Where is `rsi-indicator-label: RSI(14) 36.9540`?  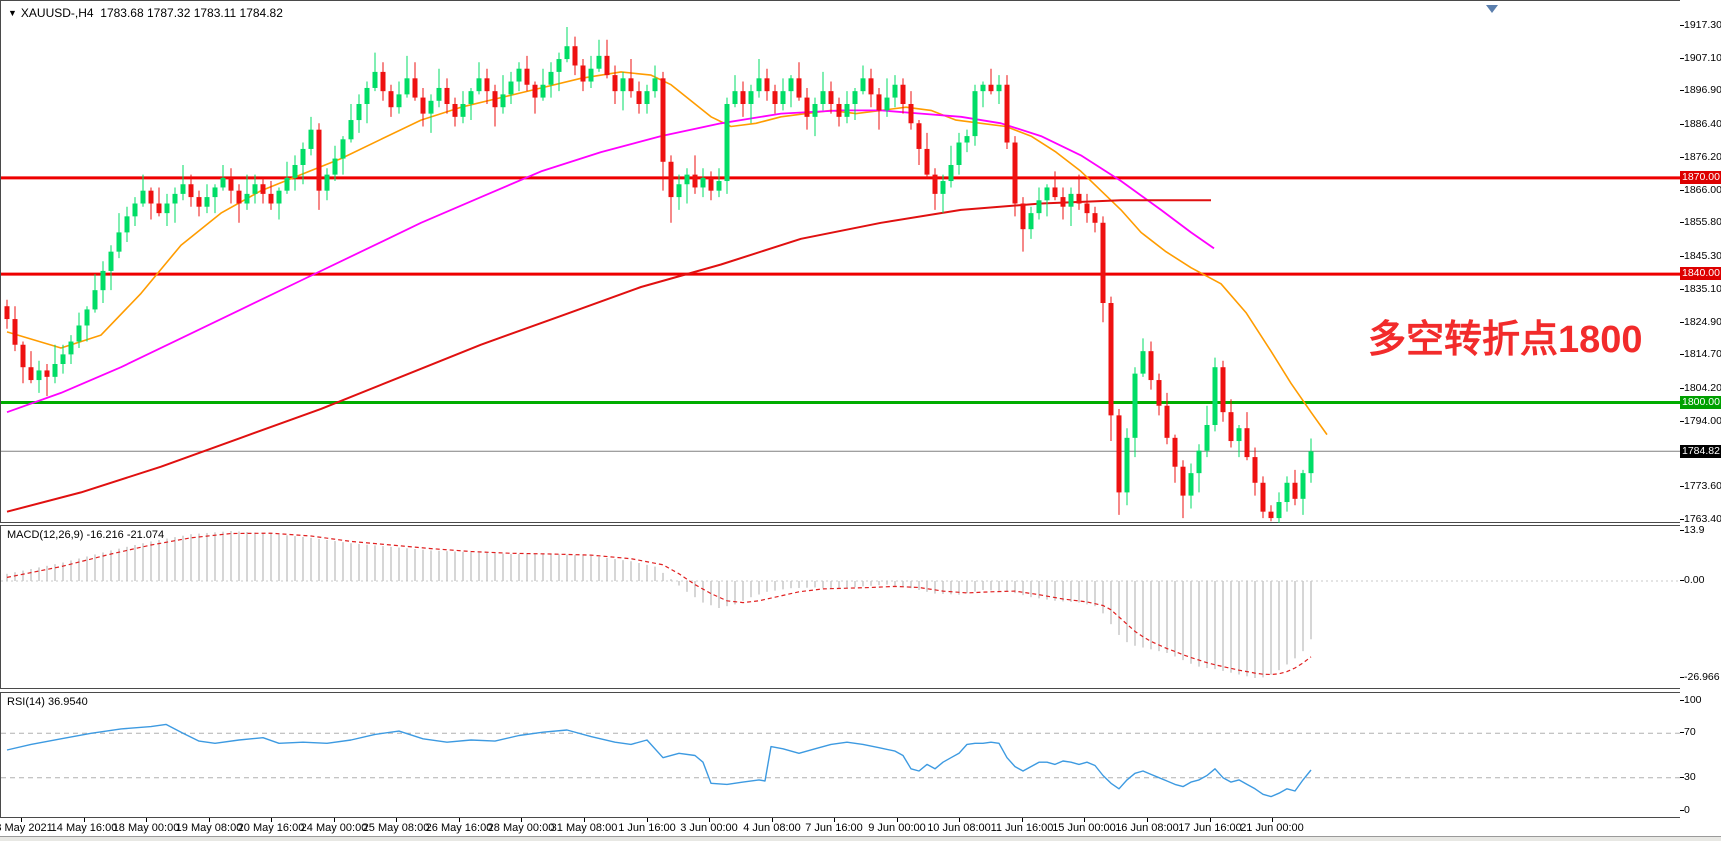
rsi-indicator-label: RSI(14) 36.9540 is located at coordinates (47, 702).